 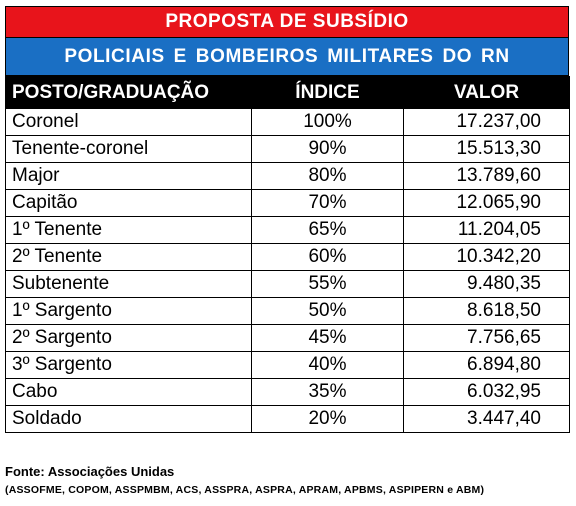 I want to click on cell-valor: 9.480,35, so click(x=486, y=284).